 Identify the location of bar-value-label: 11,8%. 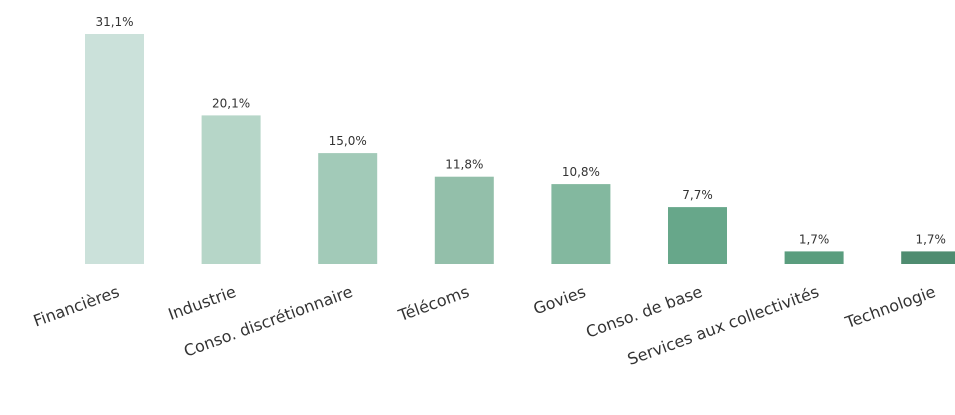
(464, 165).